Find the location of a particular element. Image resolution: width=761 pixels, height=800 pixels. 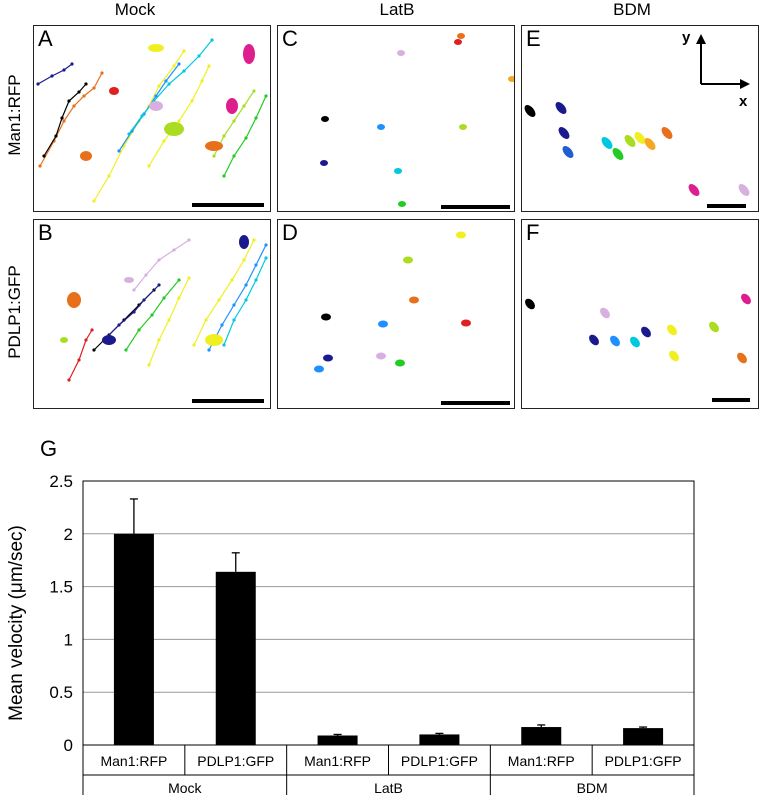

tracks-a is located at coordinates (152, 122).